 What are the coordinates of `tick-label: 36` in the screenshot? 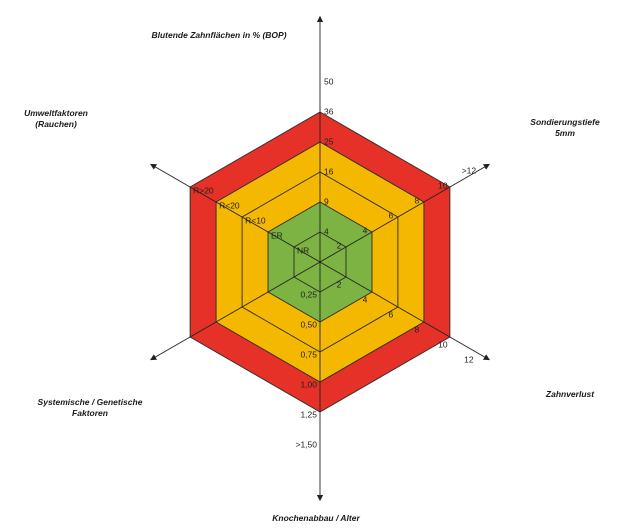 It's located at (329, 111).